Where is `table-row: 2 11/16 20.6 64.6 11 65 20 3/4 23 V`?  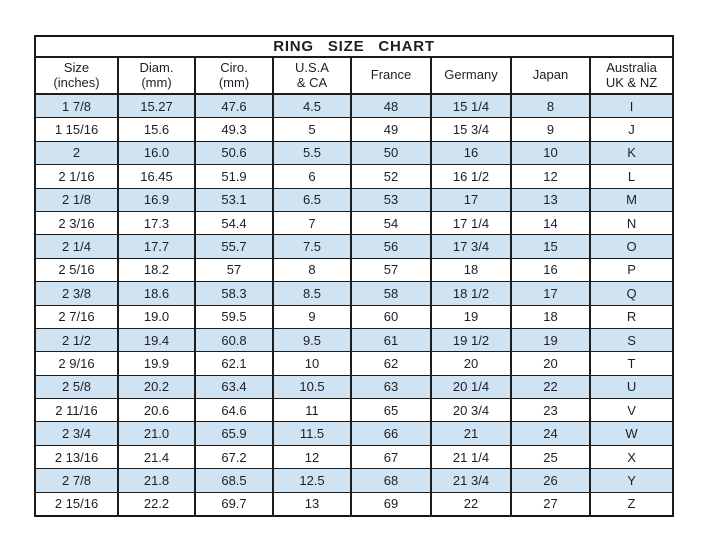 table-row: 2 11/16 20.6 64.6 11 65 20 3/4 23 V is located at coordinates (354, 410).